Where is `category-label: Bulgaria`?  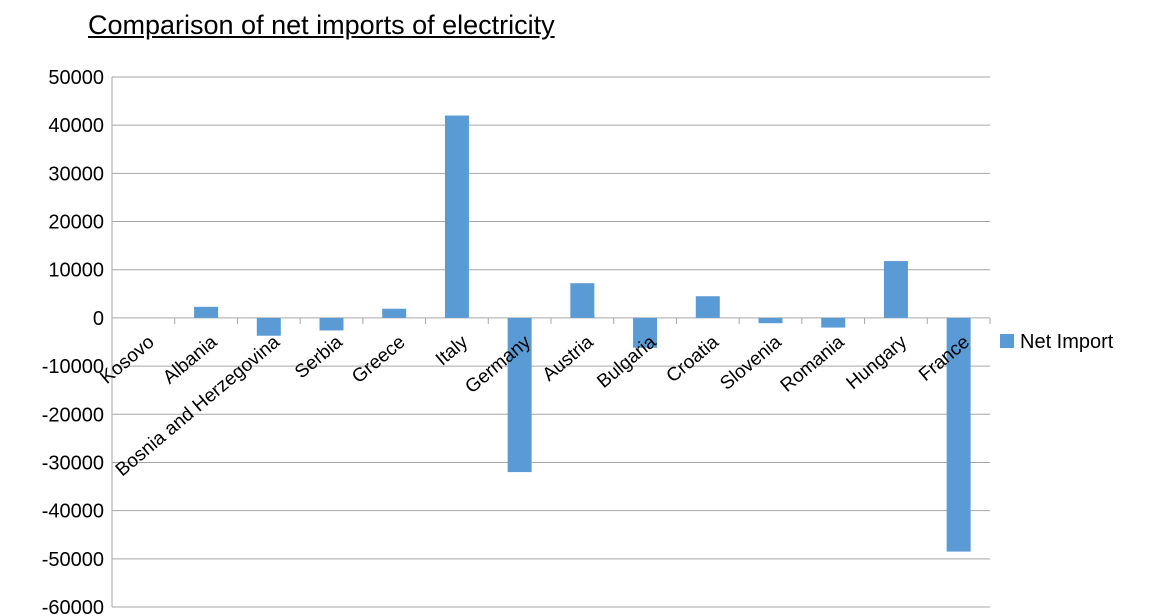 category-label: Bulgaria is located at coordinates (626, 361).